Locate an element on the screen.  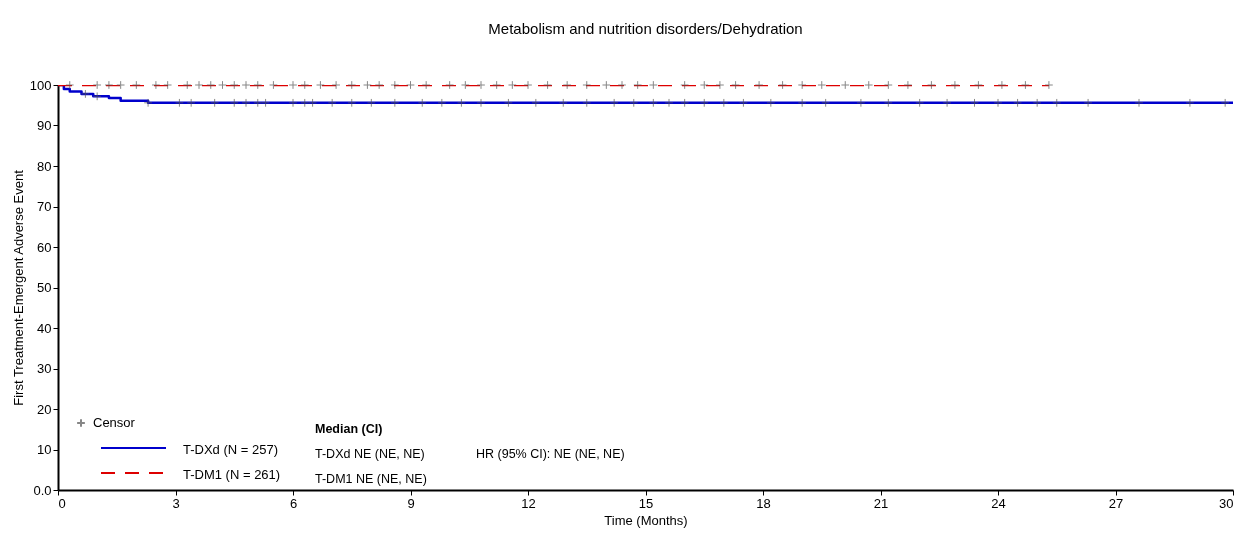
chart-title: Metabolism and nutrition disorders/Dehydration is located at coordinates (645, 28).